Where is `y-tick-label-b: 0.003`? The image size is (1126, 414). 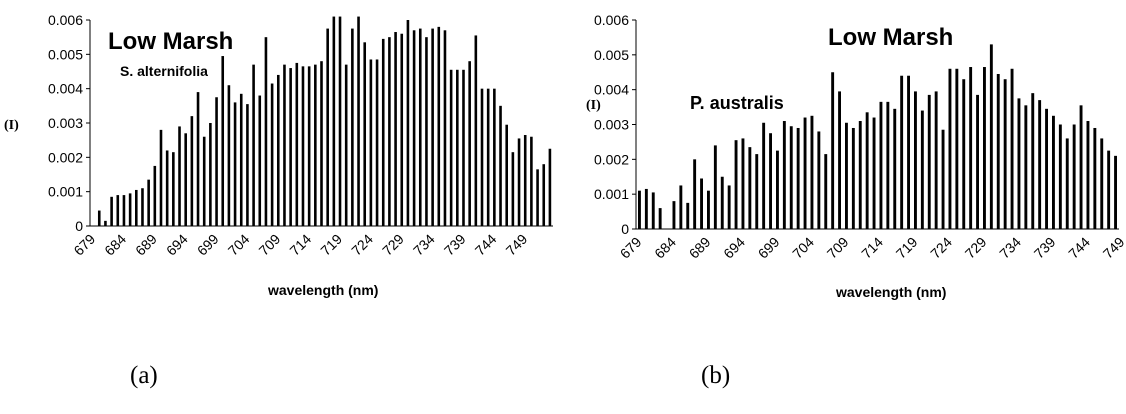 y-tick-label-b: 0.003 is located at coordinates (611, 125).